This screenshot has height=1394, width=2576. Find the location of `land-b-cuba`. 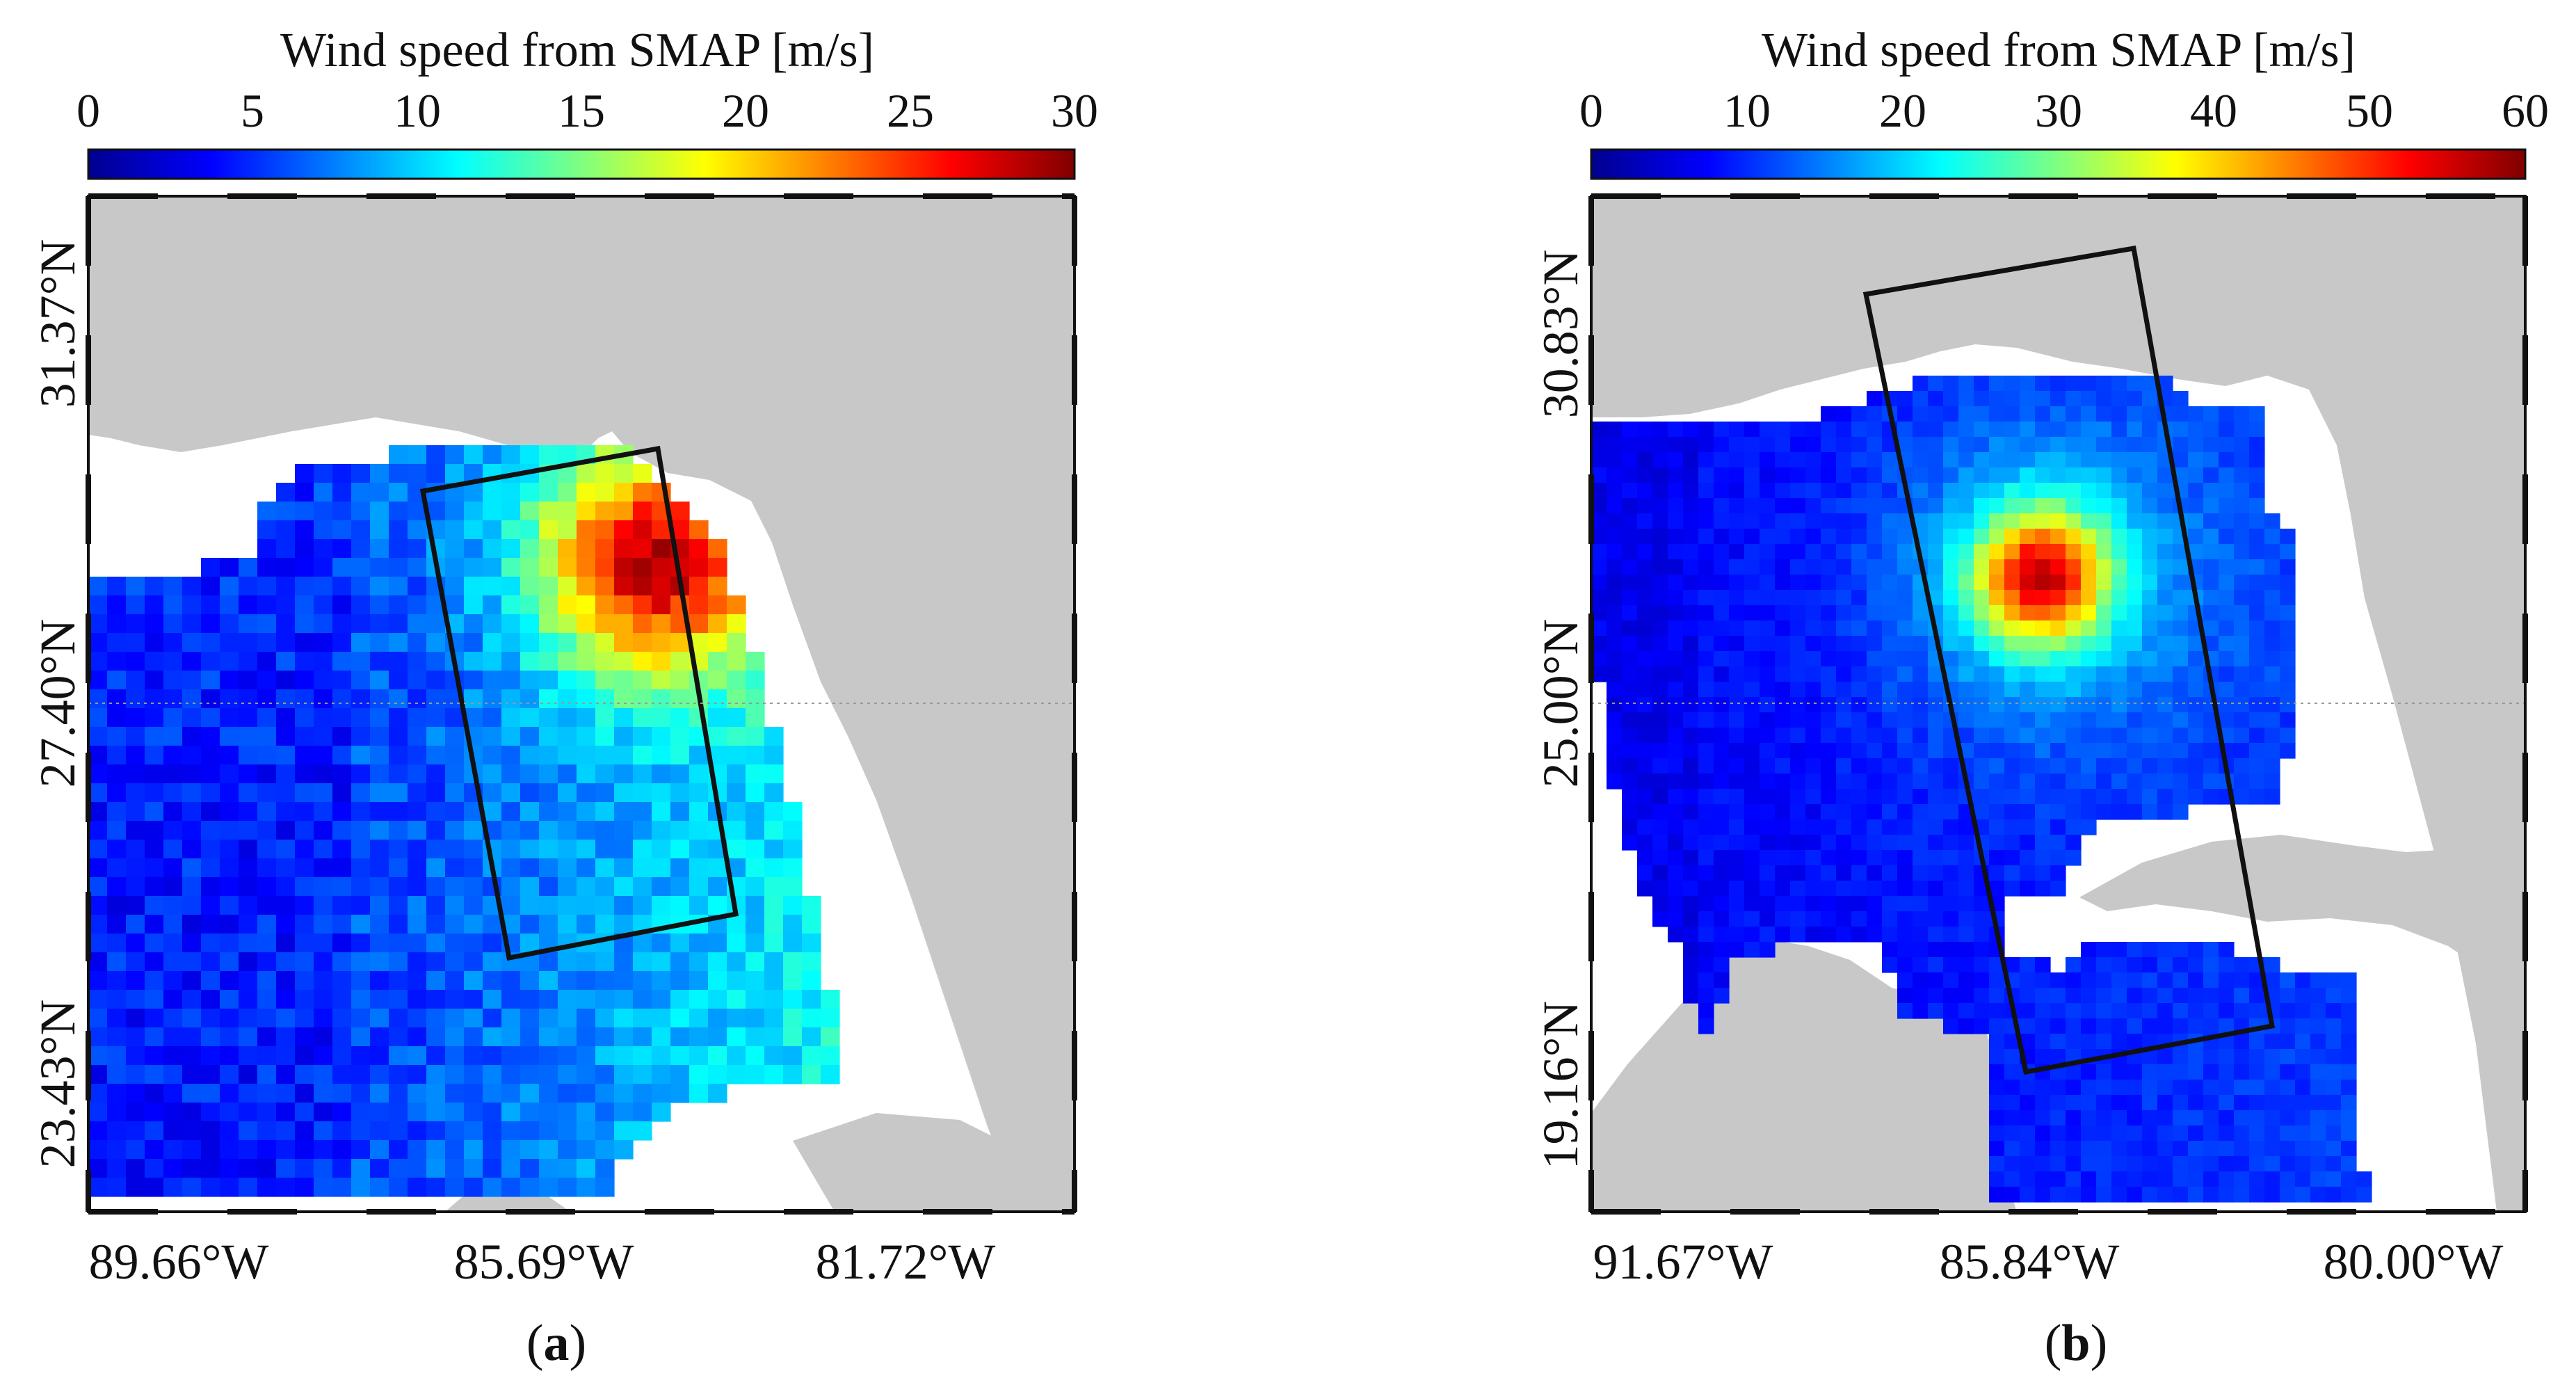

land-b-cuba is located at coordinates (2302, 911).